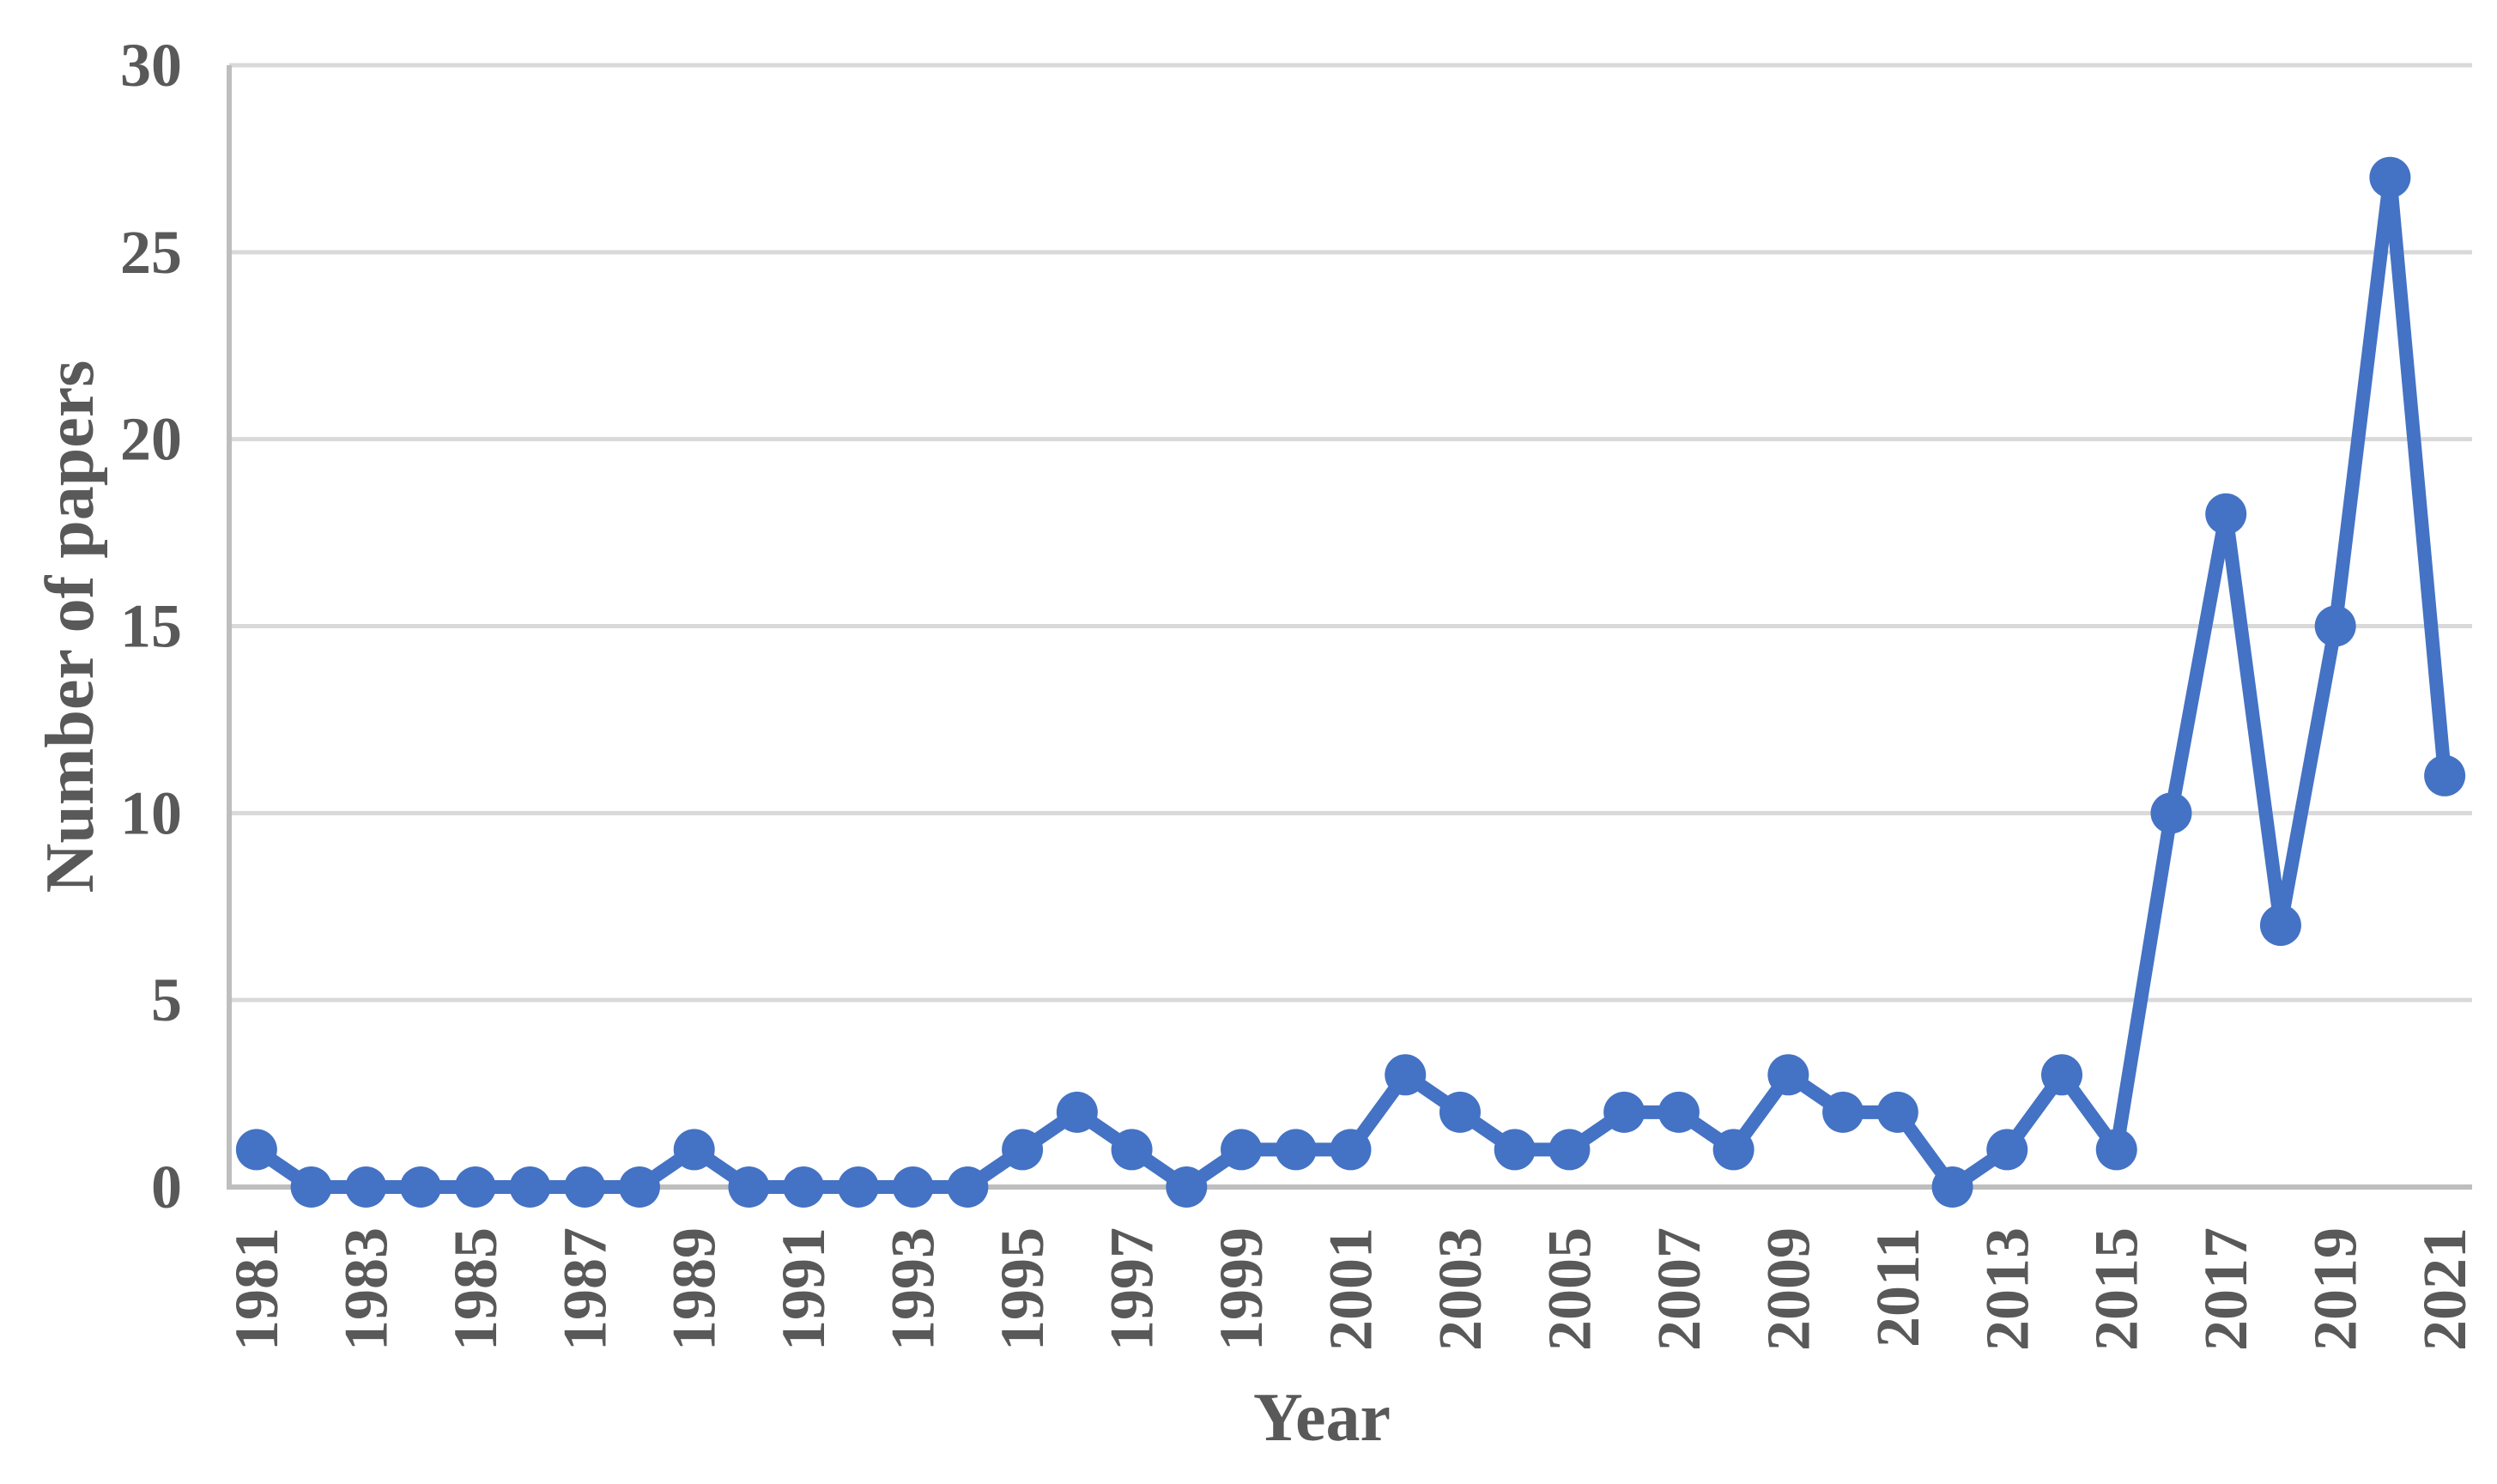  Describe the element at coordinates (256, 1289) in the screenshot. I see `x-tick-label-1981: 1981` at that location.